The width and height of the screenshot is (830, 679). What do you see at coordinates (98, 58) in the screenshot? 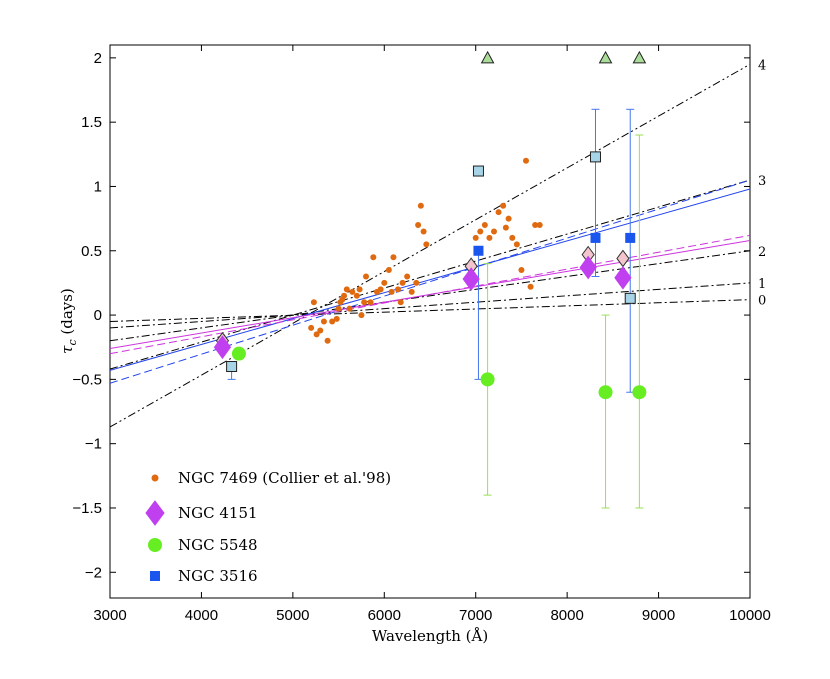
I see `y-tick-label: 2` at bounding box center [98, 58].